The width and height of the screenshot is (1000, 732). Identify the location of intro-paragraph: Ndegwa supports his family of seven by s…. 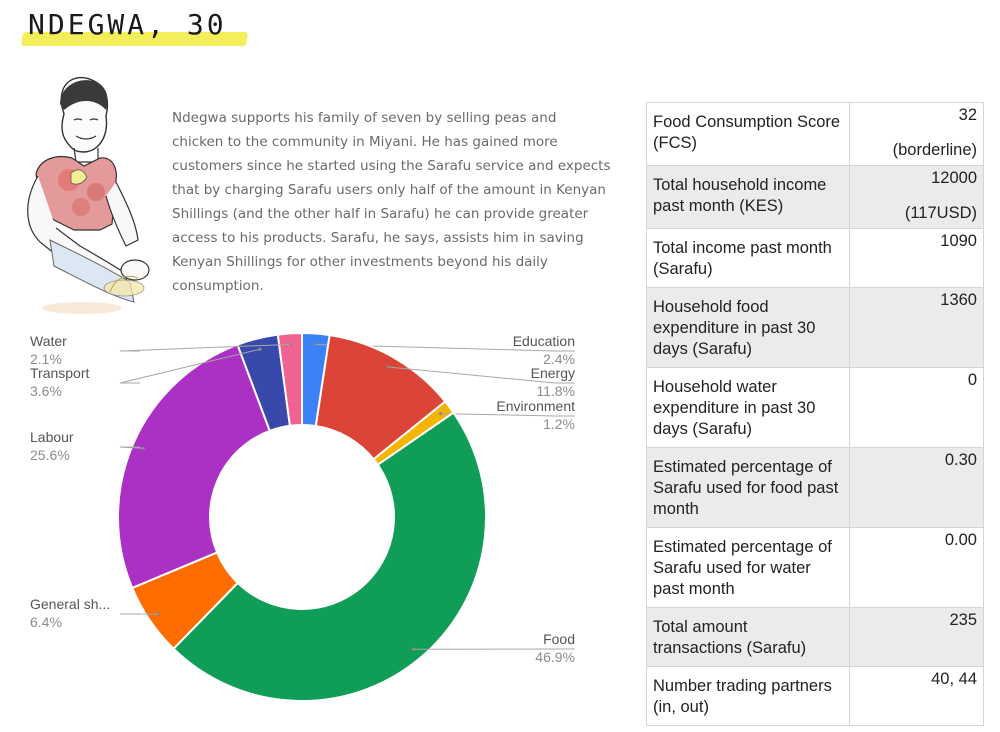
(391, 202).